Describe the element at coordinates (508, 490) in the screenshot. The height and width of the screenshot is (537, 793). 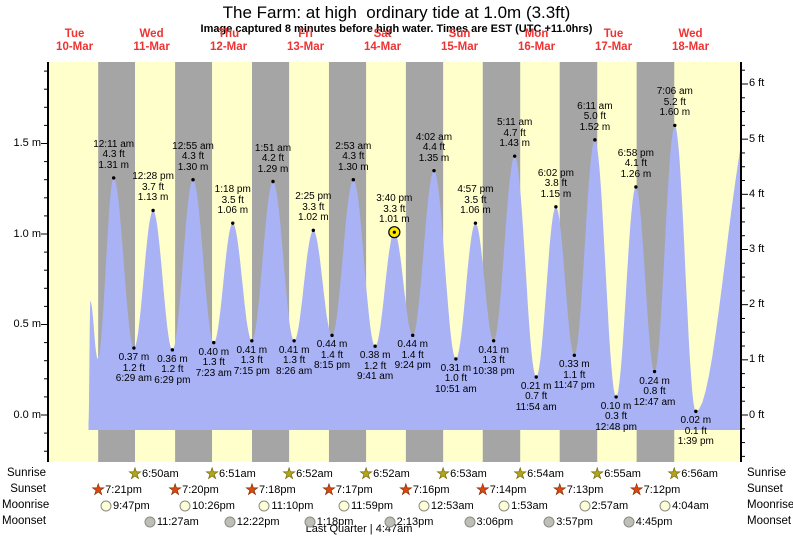
I see `sunset-time: 7:14pm` at that location.